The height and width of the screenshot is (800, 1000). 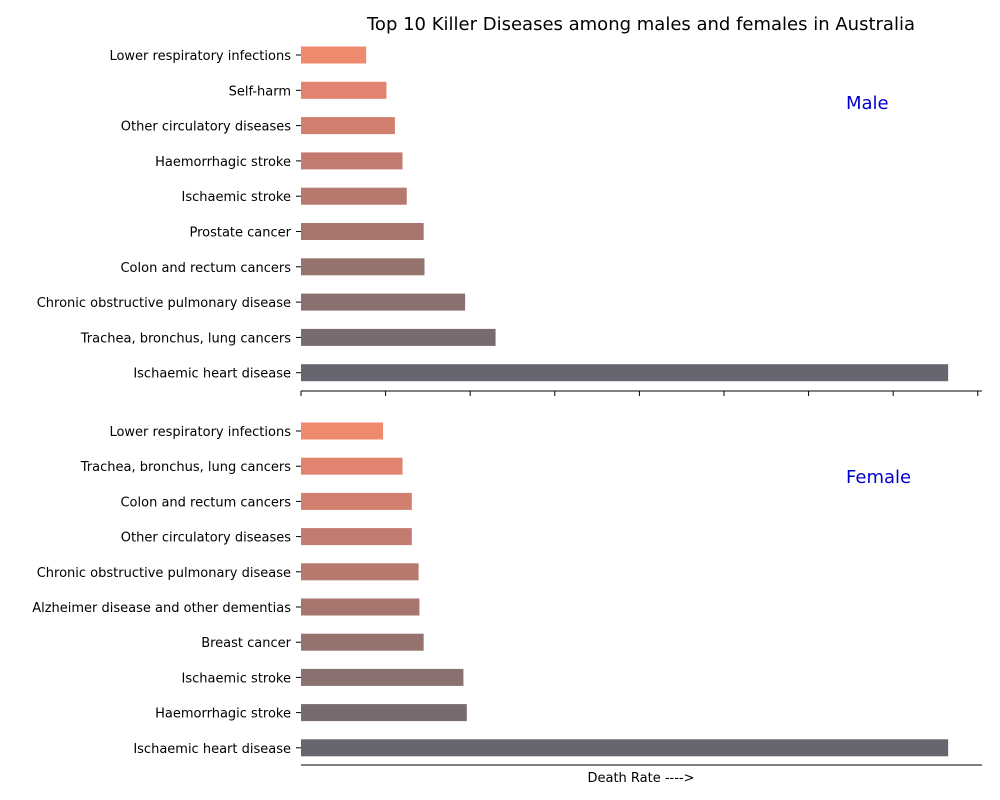 I want to click on male-category-label-3: Other circulatory diseases, so click(x=206, y=127).